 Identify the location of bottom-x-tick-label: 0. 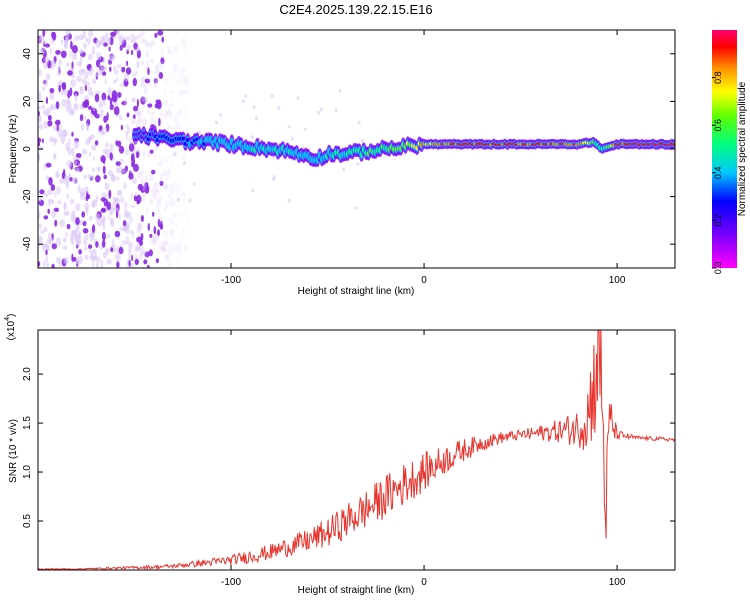
(424, 582).